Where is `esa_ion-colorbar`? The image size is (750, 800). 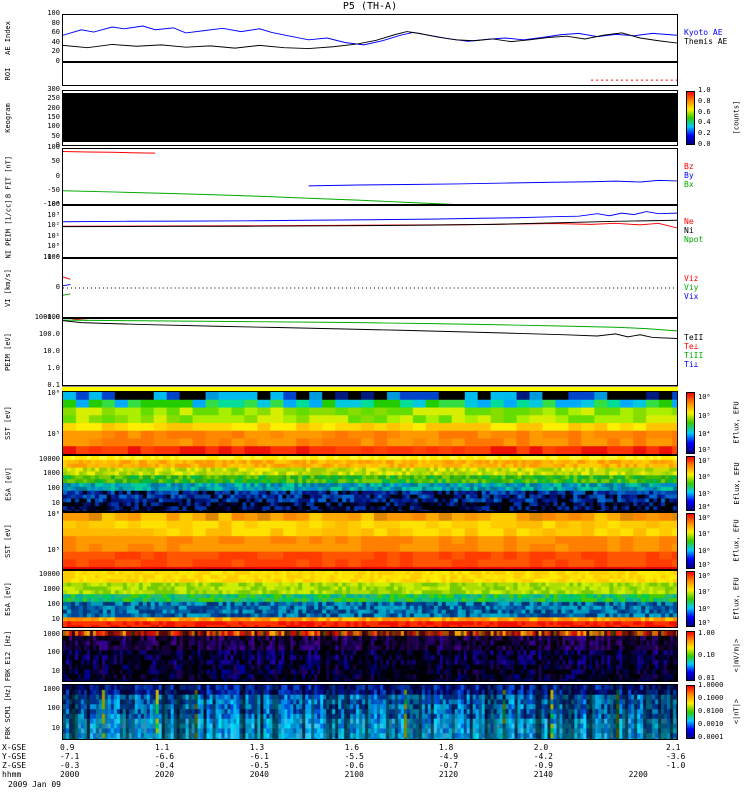
esa_ion-colorbar is located at coordinates (690, 483).